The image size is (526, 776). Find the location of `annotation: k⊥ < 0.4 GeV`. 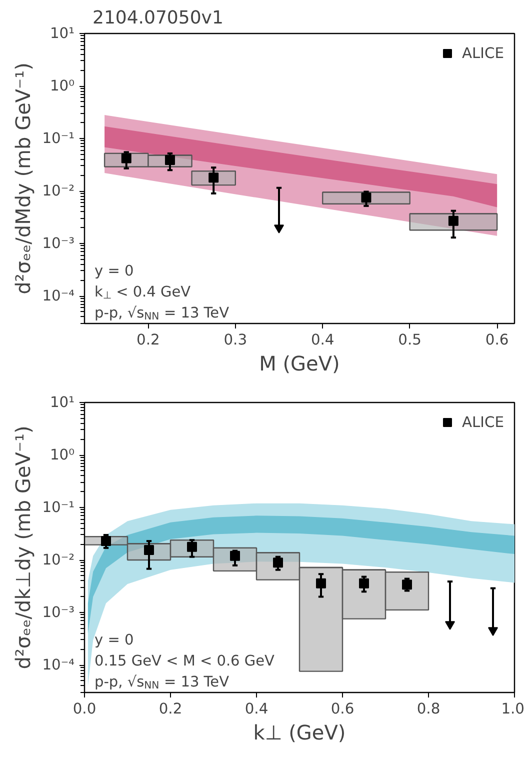

annotation: k⊥ < 0.4 GeV is located at coordinates (142, 293).